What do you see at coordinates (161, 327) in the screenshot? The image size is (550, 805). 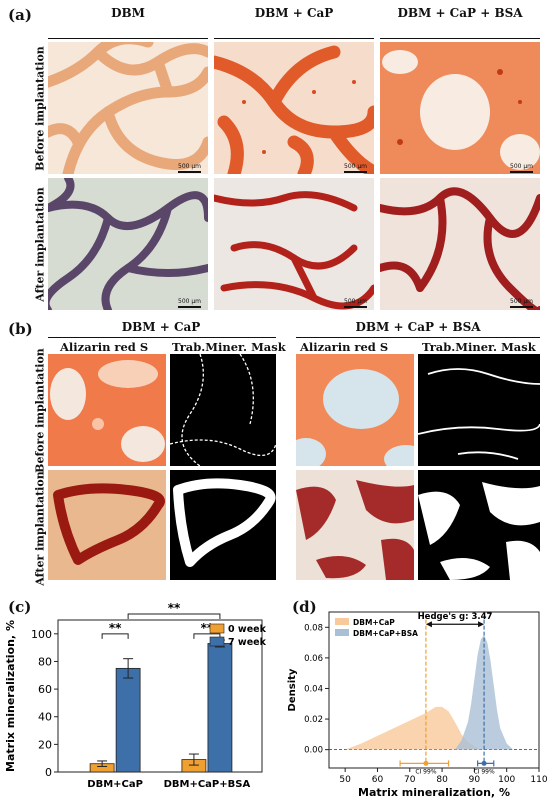 I see `group-title-dbm-cap: DBM + CaP` at bounding box center [161, 327].